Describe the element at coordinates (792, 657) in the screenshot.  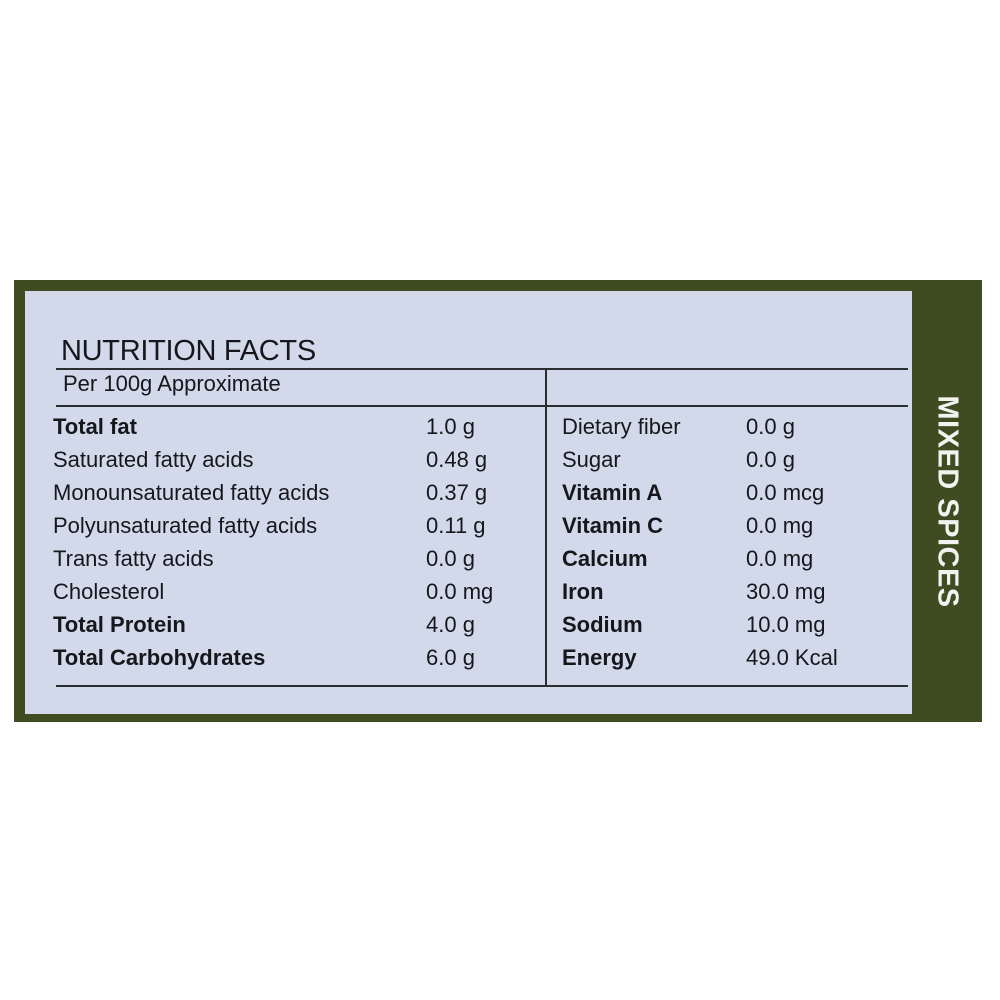
I see `nutrient-value: 49.0 Kcal` at that location.